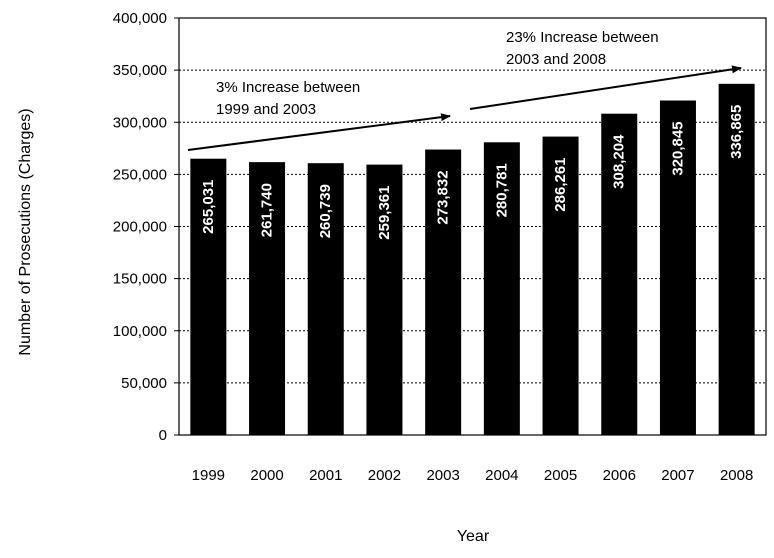 Image resolution: width=774 pixels, height=558 pixels. What do you see at coordinates (140, 70) in the screenshot?
I see `y-tick-label: 350,000` at bounding box center [140, 70].